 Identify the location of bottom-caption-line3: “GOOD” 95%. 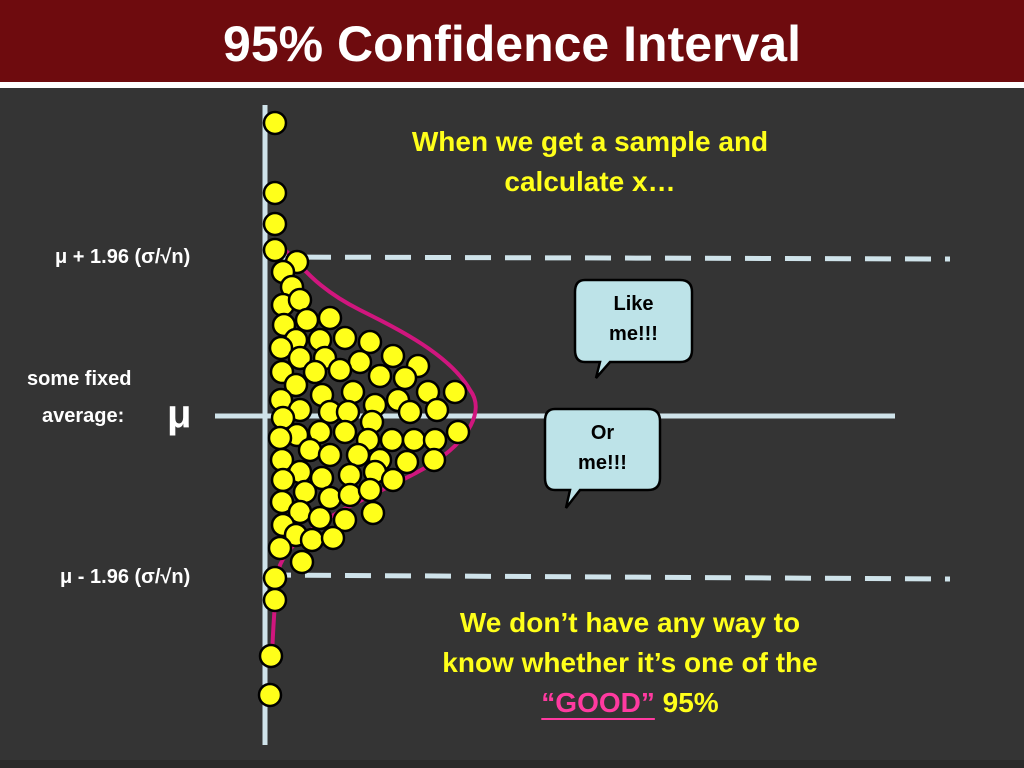
(630, 703).